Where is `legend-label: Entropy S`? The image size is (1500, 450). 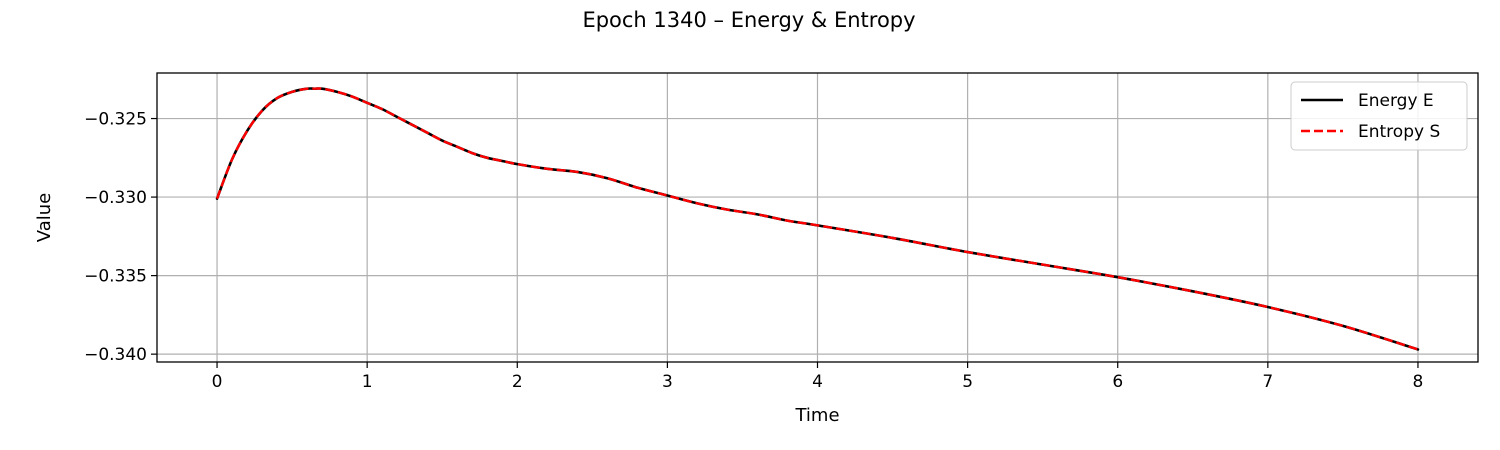
legend-label: Entropy S is located at coordinates (1399, 132).